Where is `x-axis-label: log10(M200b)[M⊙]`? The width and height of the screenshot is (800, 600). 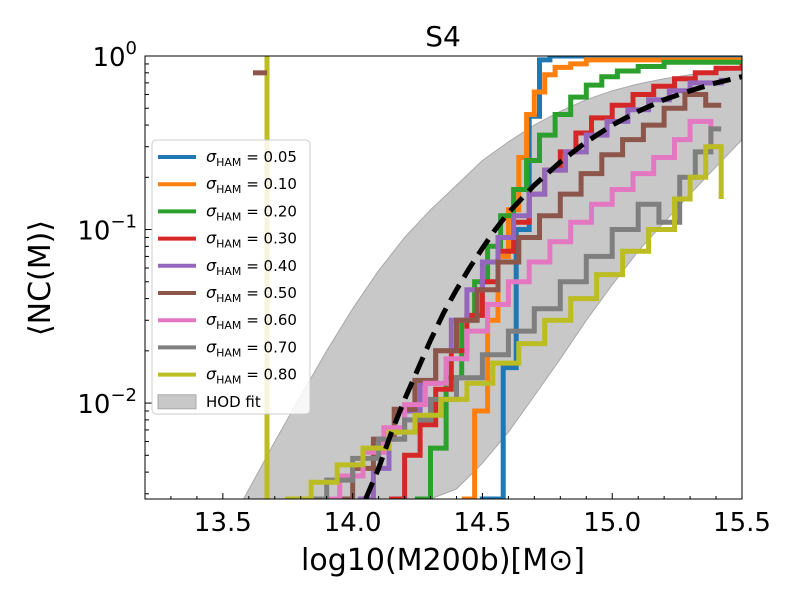
x-axis-label: log10(M200b)[M⊙] is located at coordinates (443, 560).